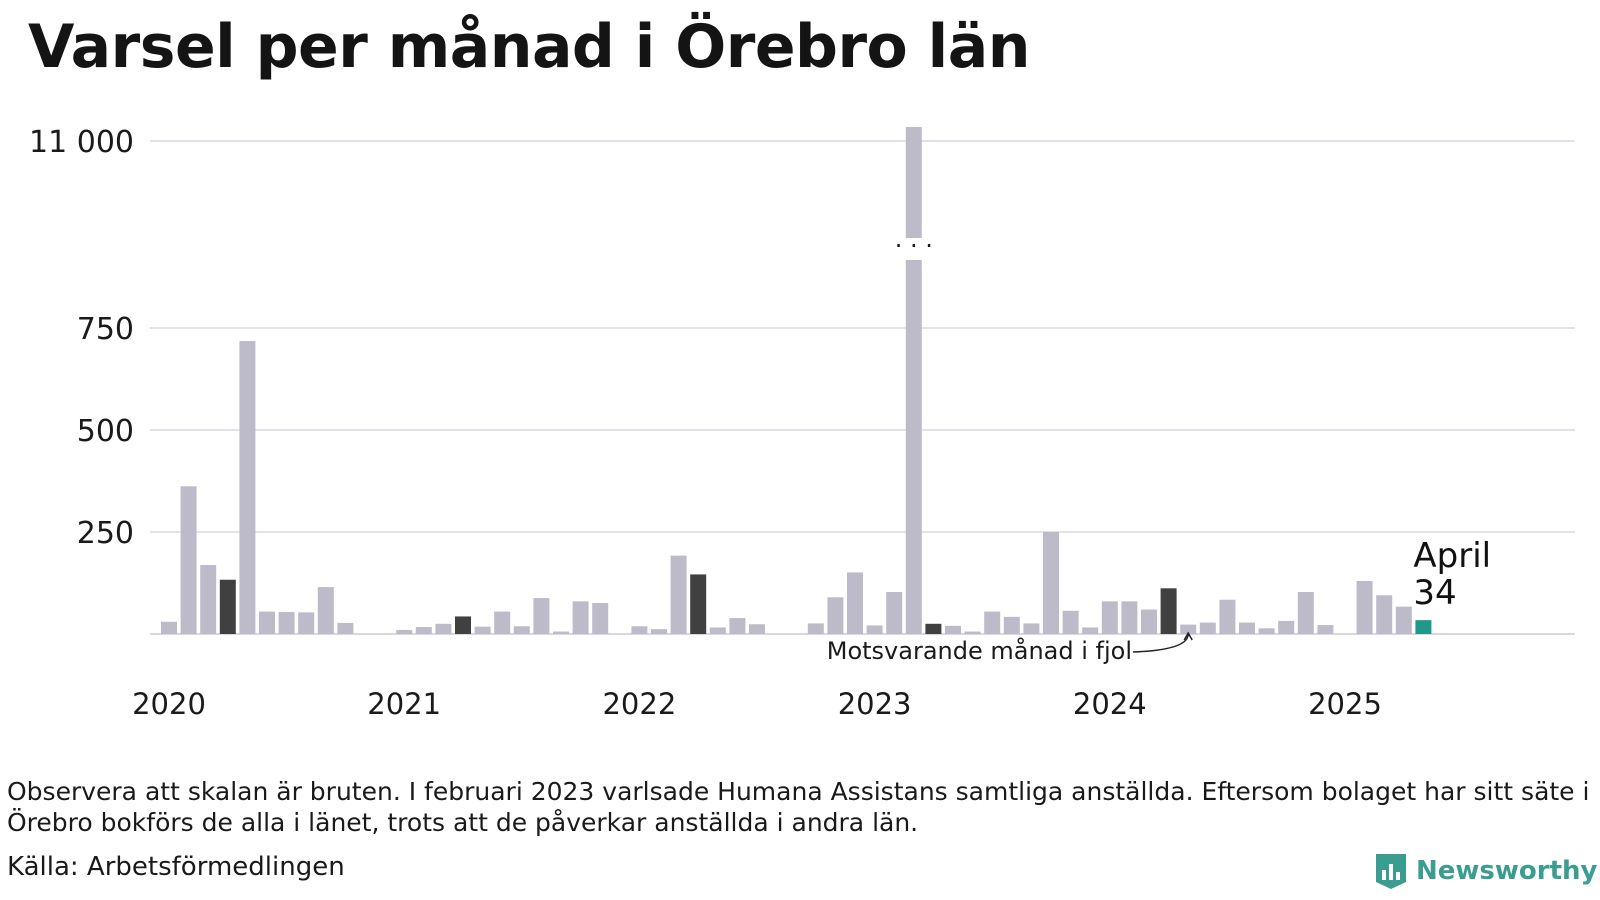 The image size is (1600, 900). I want to click on y-tick-label: 250, so click(105, 533).